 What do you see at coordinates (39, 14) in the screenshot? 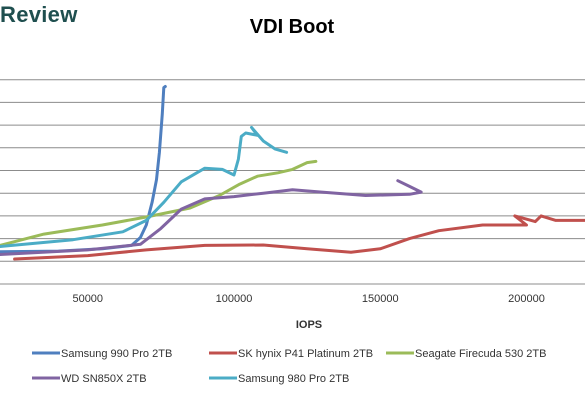
I see `watermark-text: Review` at bounding box center [39, 14].